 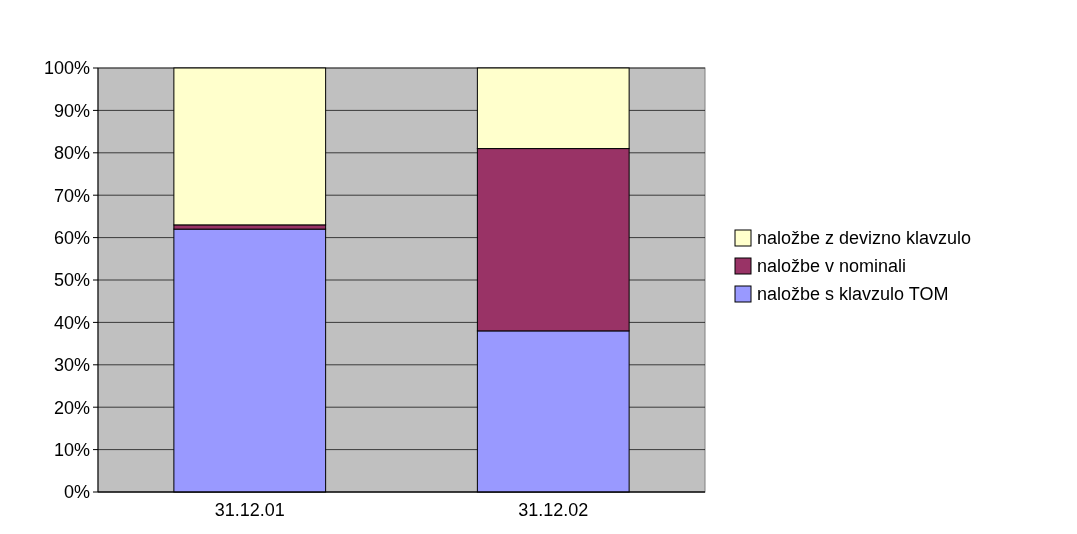 What do you see at coordinates (249, 510) in the screenshot?
I see `x-tick-label: 31.12.01` at bounding box center [249, 510].